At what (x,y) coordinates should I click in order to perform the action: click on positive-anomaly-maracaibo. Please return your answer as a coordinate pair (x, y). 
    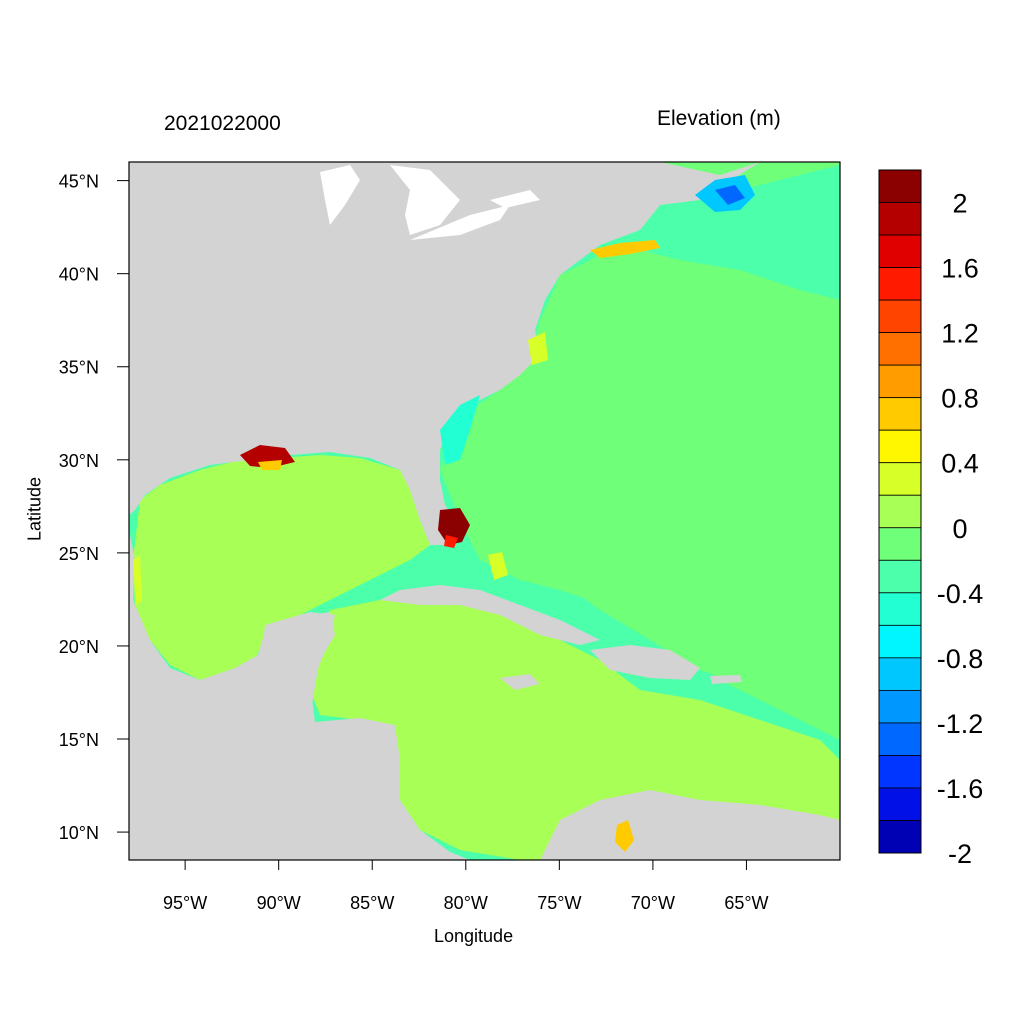
    Looking at the image, I should click on (624, 836).